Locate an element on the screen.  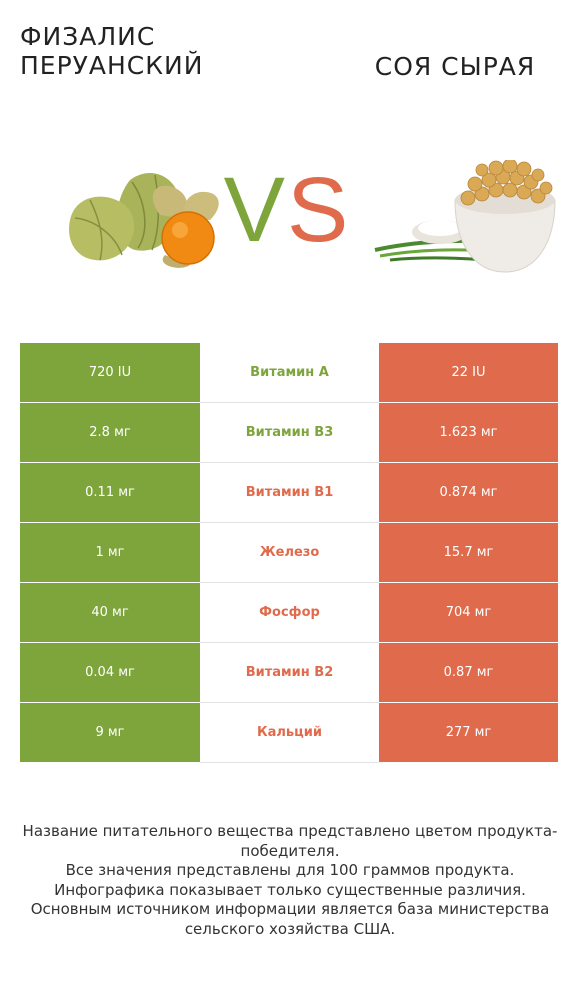
table-row: 0.04 мг Витамин B2 0.87 мг is located at coordinates (289, 672).